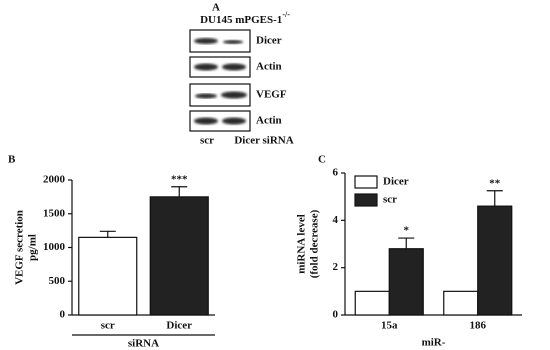 This screenshot has width=550, height=350. Describe the element at coordinates (396, 182) in the screenshot. I see `legend-label: Dicer` at that location.